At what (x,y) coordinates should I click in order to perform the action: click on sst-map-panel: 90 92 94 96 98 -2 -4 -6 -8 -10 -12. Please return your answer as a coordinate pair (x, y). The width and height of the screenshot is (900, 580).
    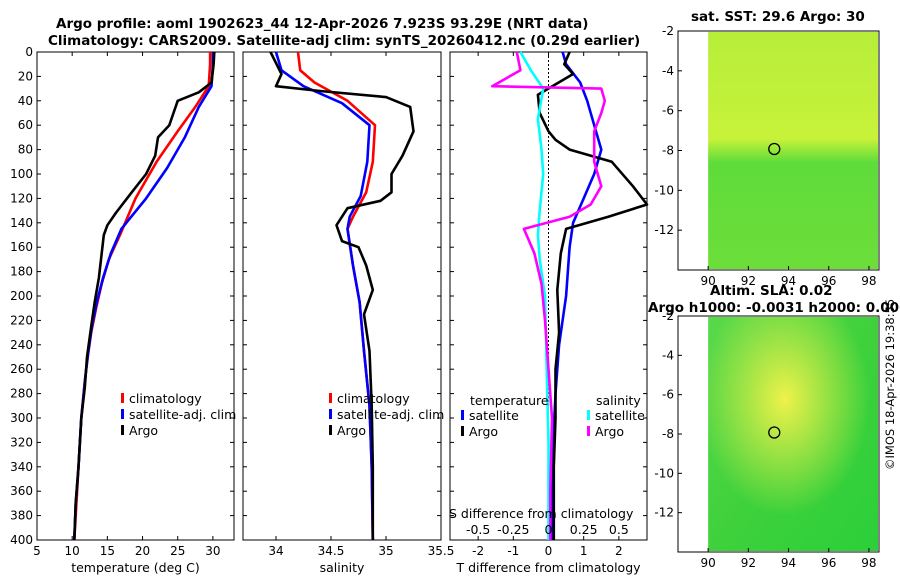
    Looking at the image, I should click on (767, 156).